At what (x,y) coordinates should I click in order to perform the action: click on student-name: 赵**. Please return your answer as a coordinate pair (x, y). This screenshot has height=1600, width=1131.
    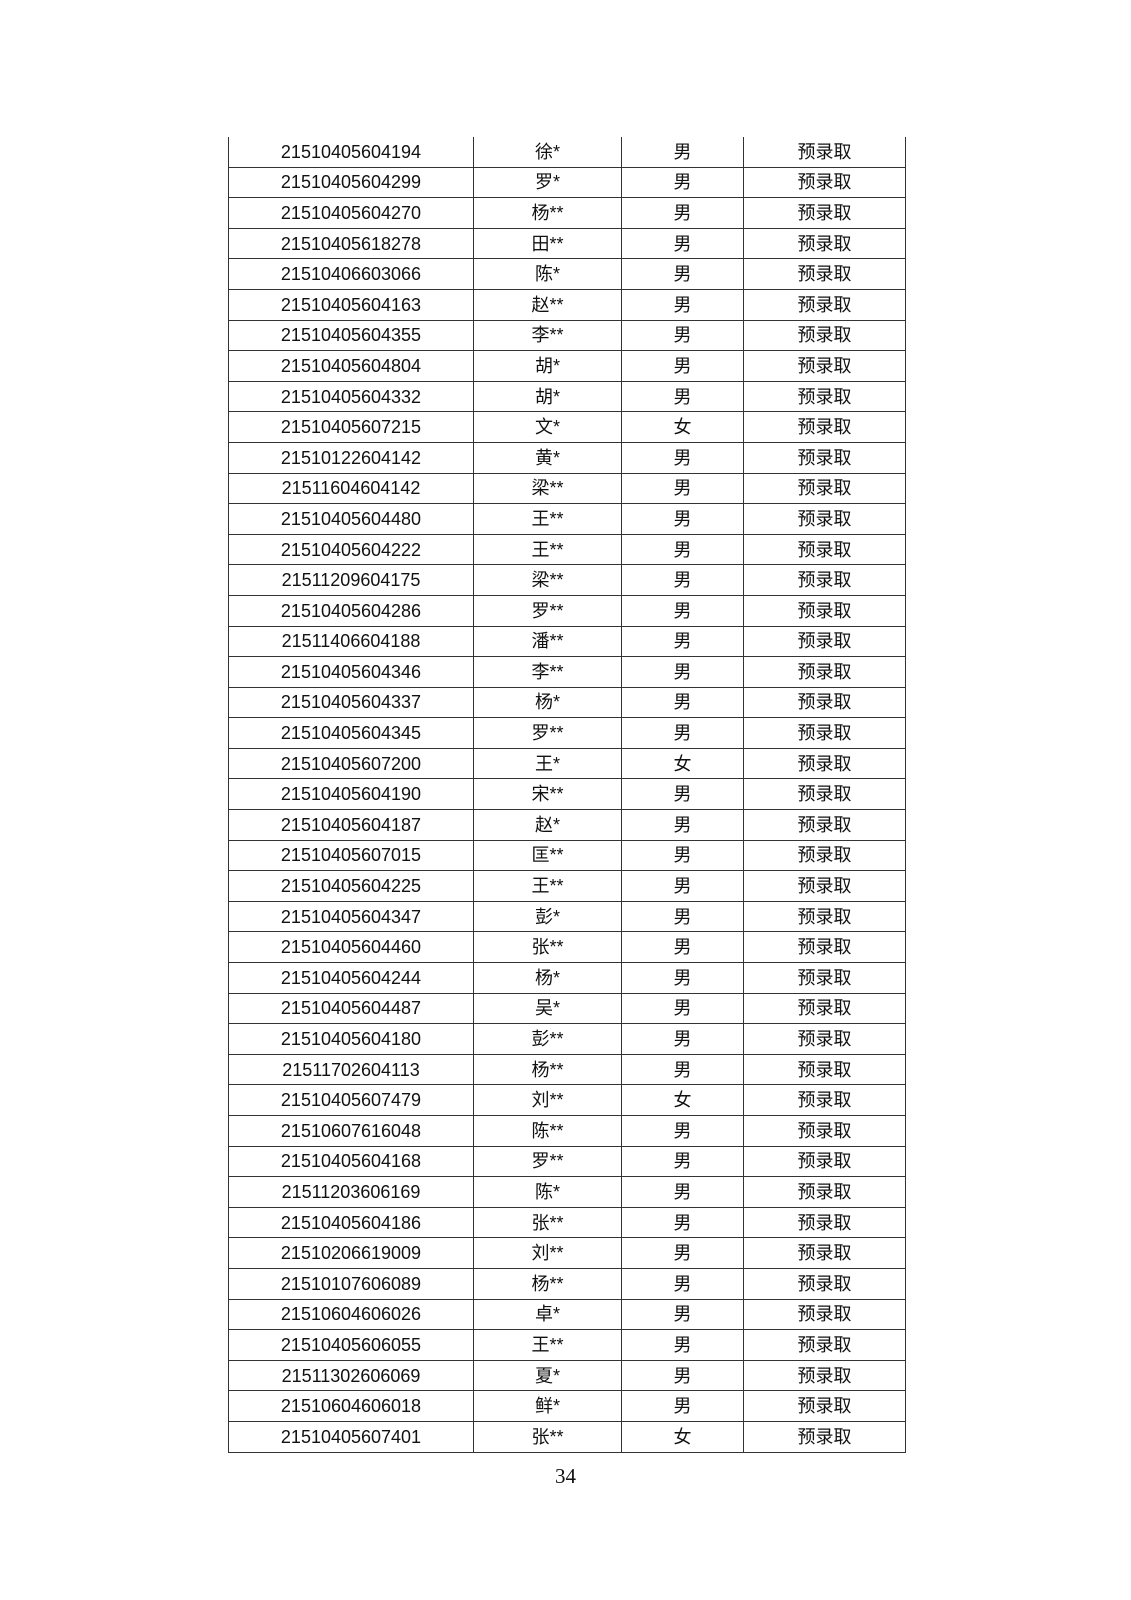
    Looking at the image, I should click on (547, 304).